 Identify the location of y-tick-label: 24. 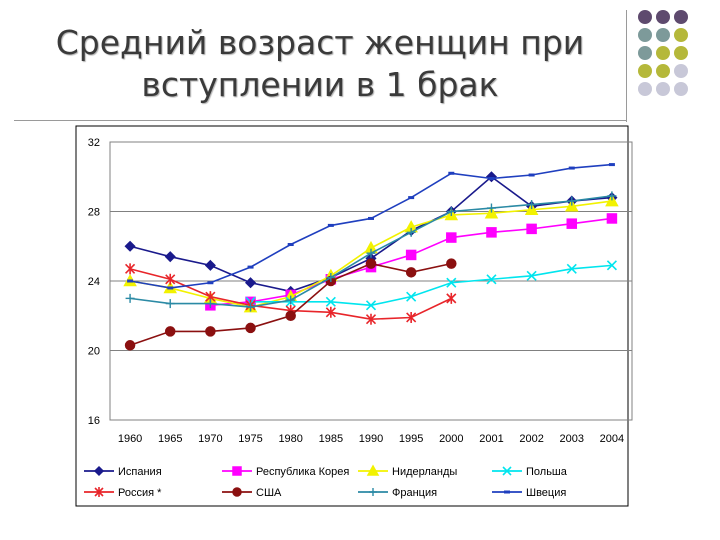
(94, 282).